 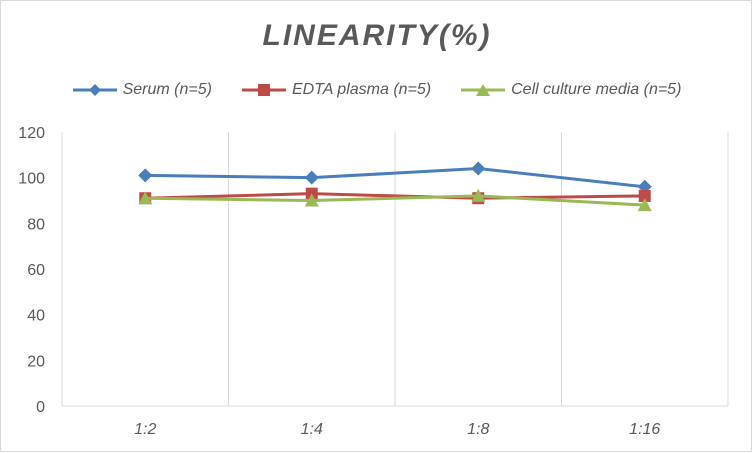 I want to click on y-tick-label: 20, so click(x=36, y=361).